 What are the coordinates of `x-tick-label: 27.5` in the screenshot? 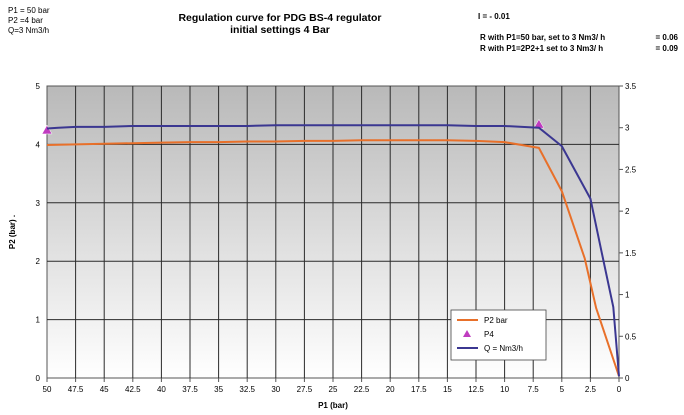 It's located at (305, 389).